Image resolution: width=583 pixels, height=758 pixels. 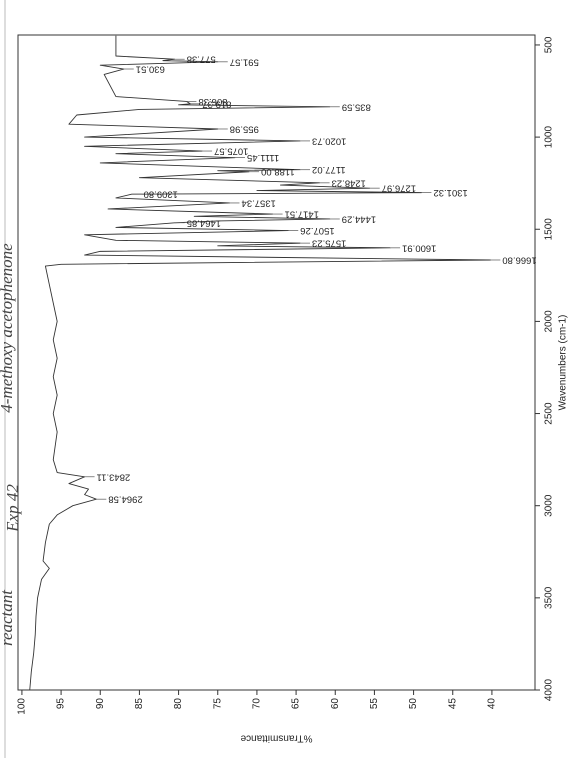 I want to click on x-tick-label: 3000, so click(x=549, y=505).